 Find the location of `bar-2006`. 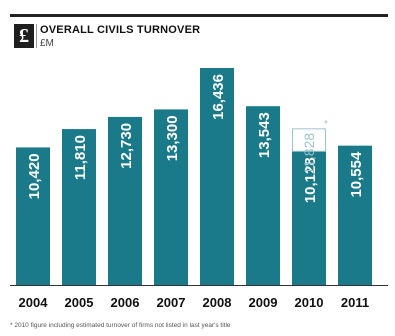

bar-2006 is located at coordinates (125, 201).